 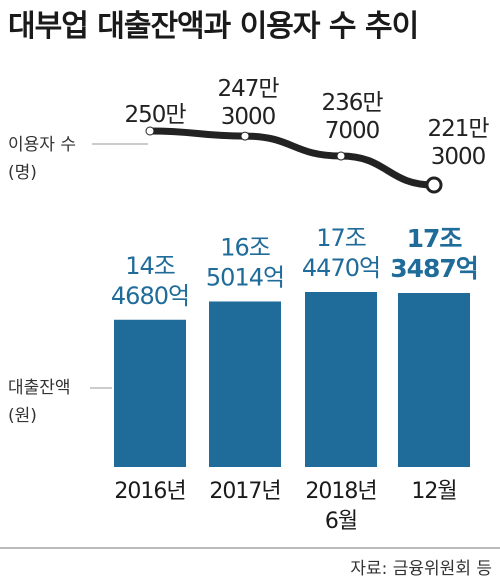 What do you see at coordinates (244, 491) in the screenshot?
I see `category-label: 2017년` at bounding box center [244, 491].